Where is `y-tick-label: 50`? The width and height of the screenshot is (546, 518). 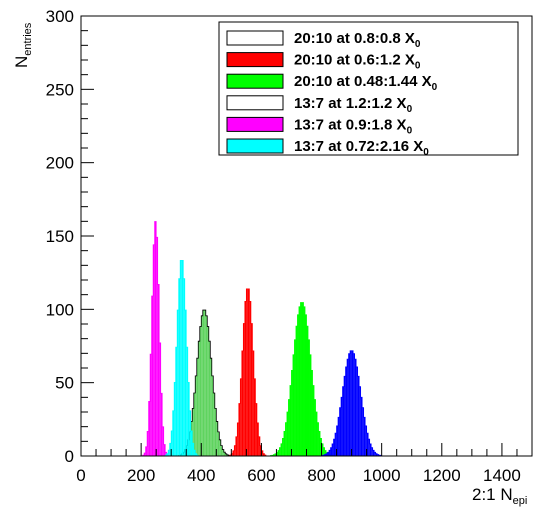 y-tick-label: 50 is located at coordinates (64, 383).